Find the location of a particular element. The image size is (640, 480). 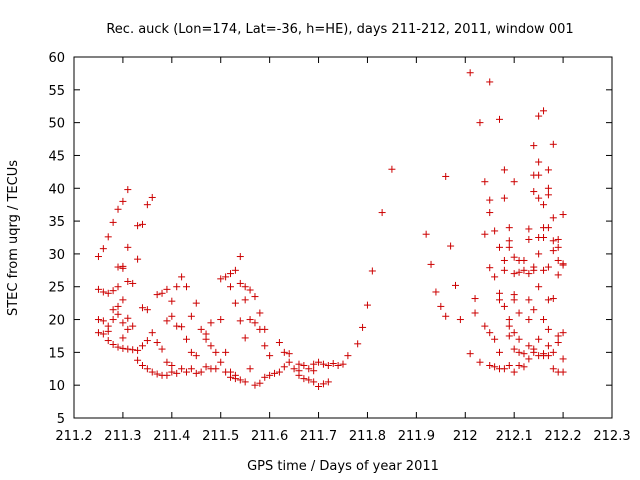

y-axis-label: STEC from uqrg / TECUs is located at coordinates (13, 238).